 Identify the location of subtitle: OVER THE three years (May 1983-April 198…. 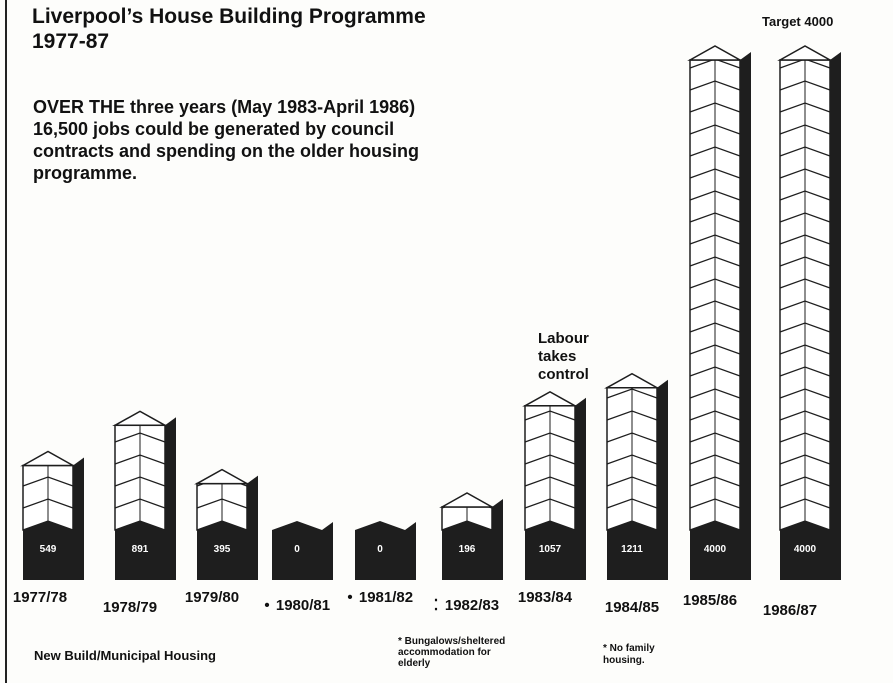
(226, 140).